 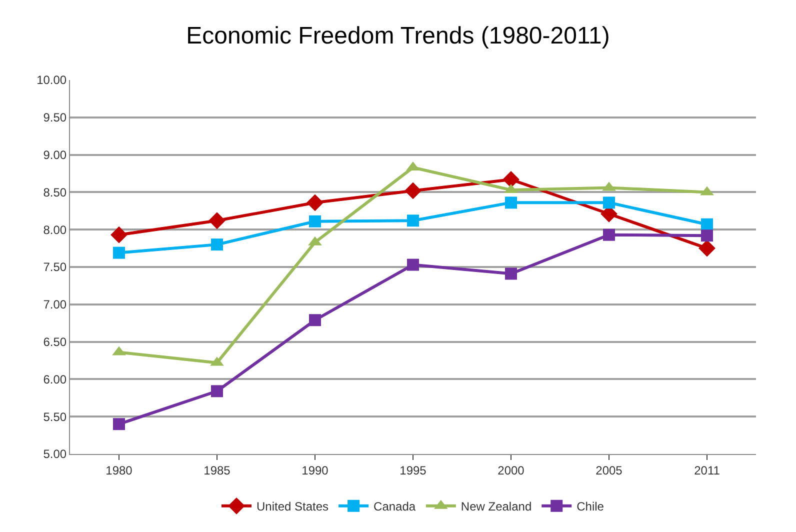 What do you see at coordinates (55, 229) in the screenshot?
I see `y-tick-label: 8.00` at bounding box center [55, 229].